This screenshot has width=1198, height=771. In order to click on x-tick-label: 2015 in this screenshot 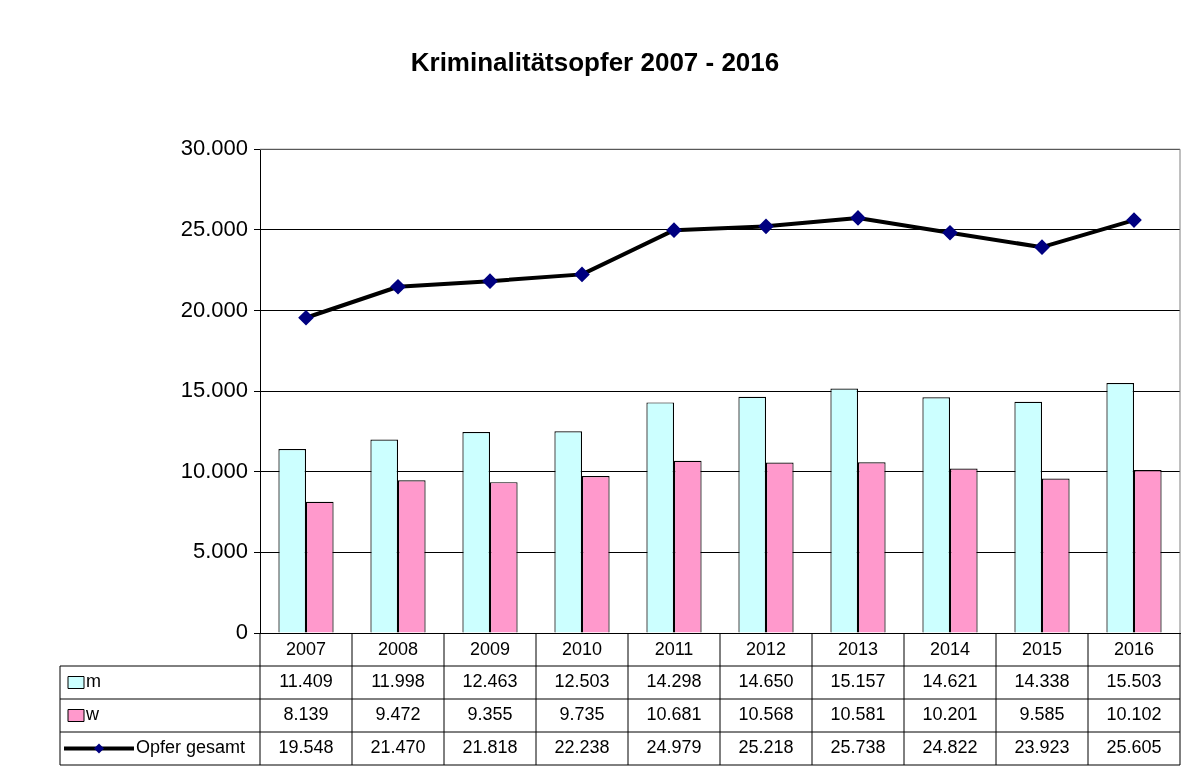, I will do `click(1042, 648)`.